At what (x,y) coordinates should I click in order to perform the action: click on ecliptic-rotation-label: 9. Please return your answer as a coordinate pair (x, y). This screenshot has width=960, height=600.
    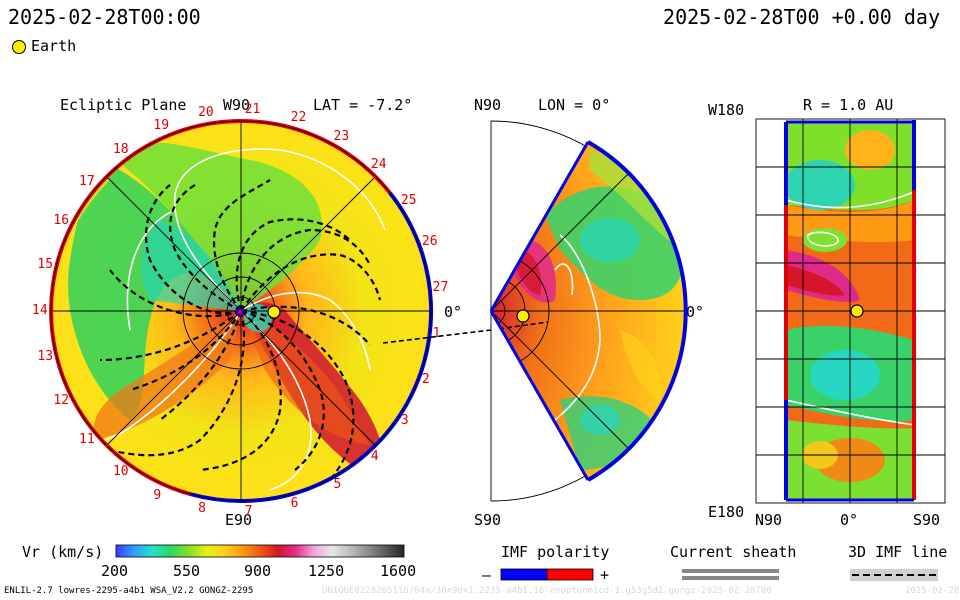
    Looking at the image, I should click on (157, 495).